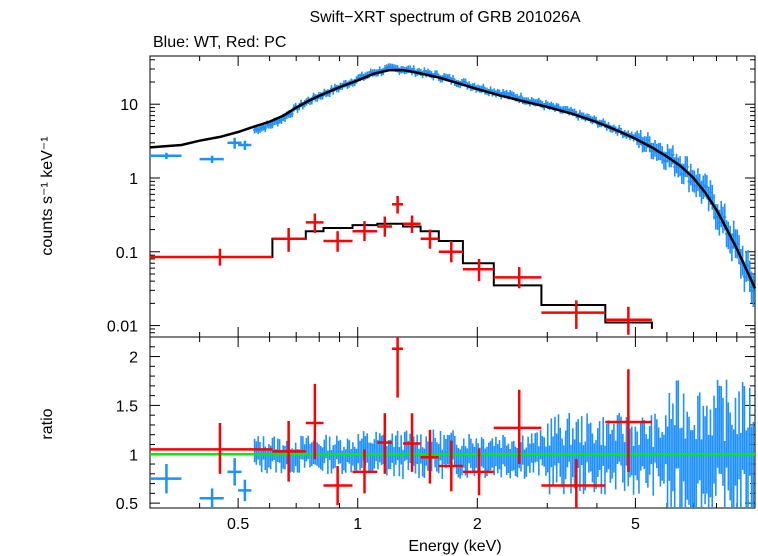 The width and height of the screenshot is (758, 556). I want to click on spectrum-ytick-label: 0.1, so click(127, 253).